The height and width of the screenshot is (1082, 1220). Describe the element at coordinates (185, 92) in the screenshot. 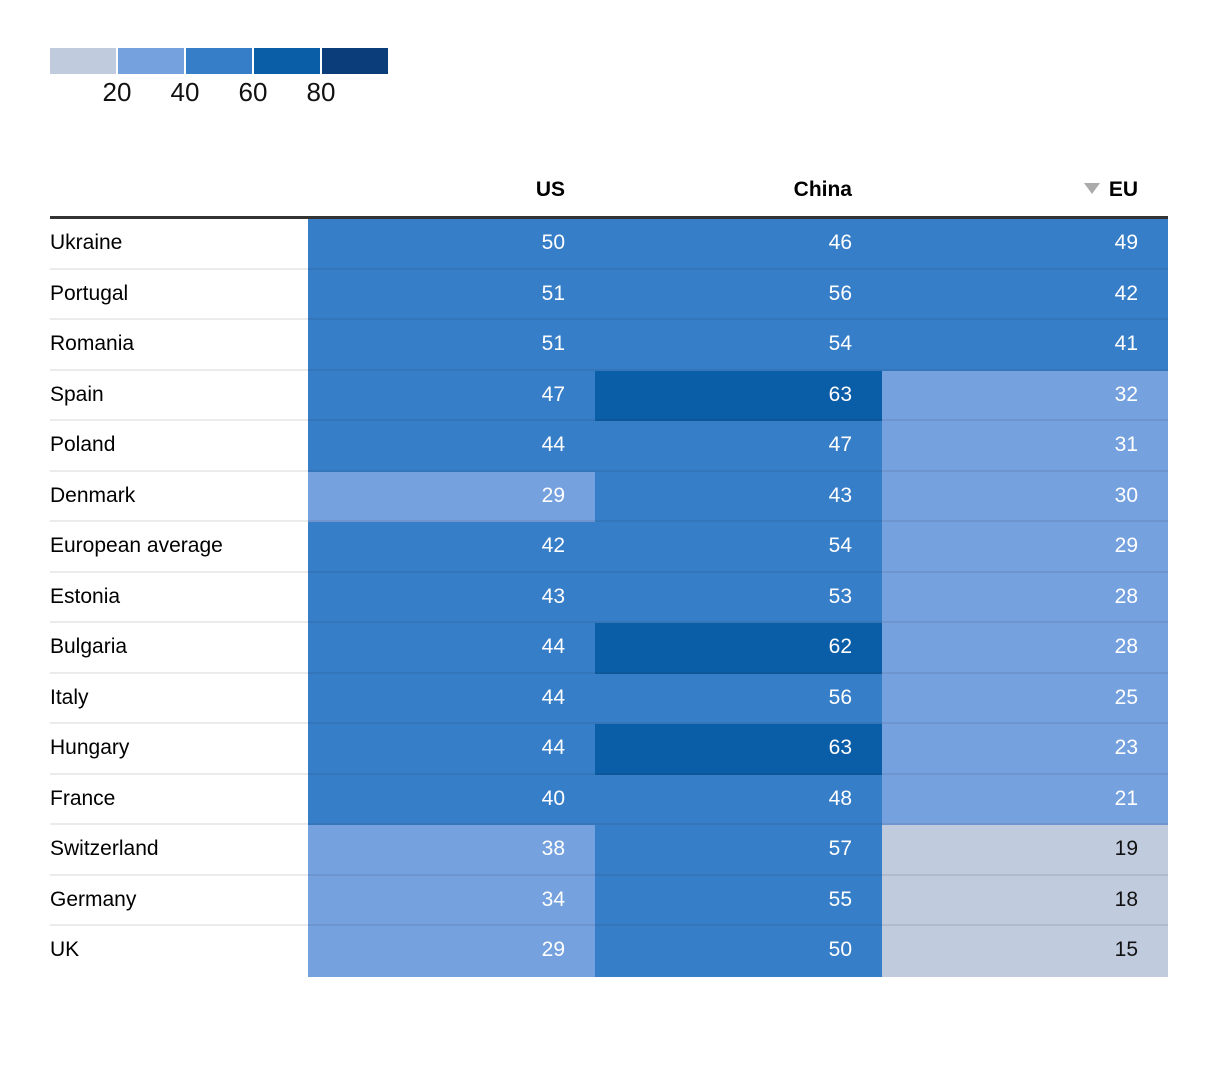

I see `legend-tick-label: 40` at that location.